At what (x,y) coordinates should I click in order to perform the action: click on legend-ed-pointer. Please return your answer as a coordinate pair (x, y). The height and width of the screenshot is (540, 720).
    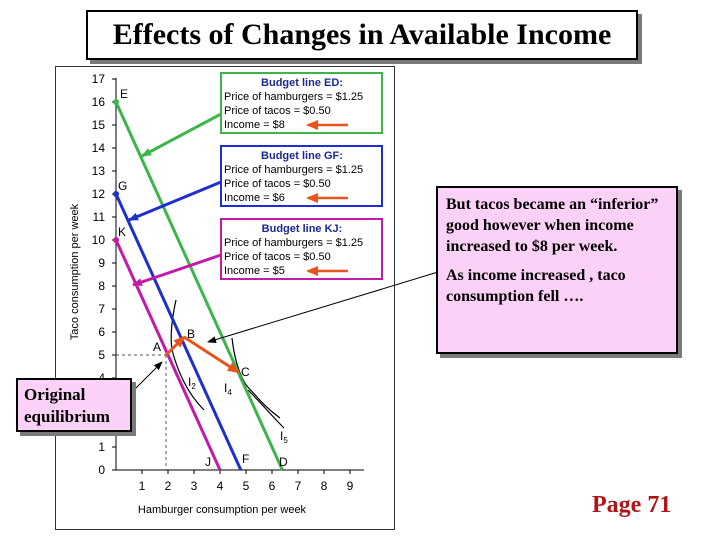
    Looking at the image, I should click on (181, 135).